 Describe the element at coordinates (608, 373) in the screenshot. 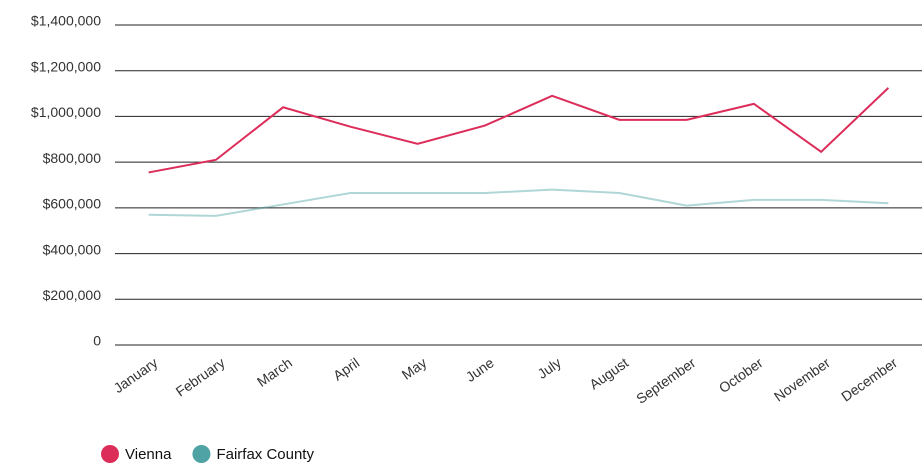

I see `x-tick-label: August` at that location.